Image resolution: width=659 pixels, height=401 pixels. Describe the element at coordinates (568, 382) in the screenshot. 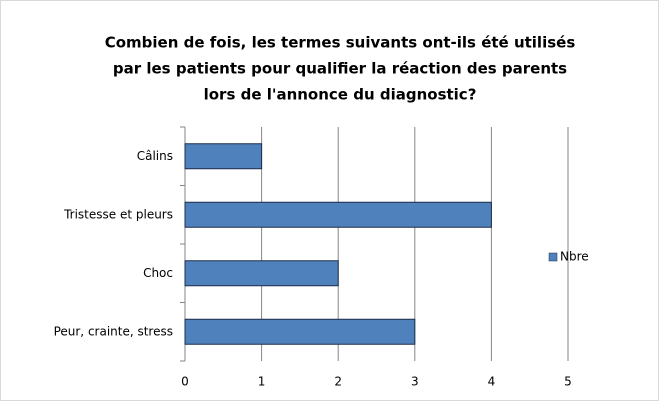

I see `x-tick-label: 5` at that location.